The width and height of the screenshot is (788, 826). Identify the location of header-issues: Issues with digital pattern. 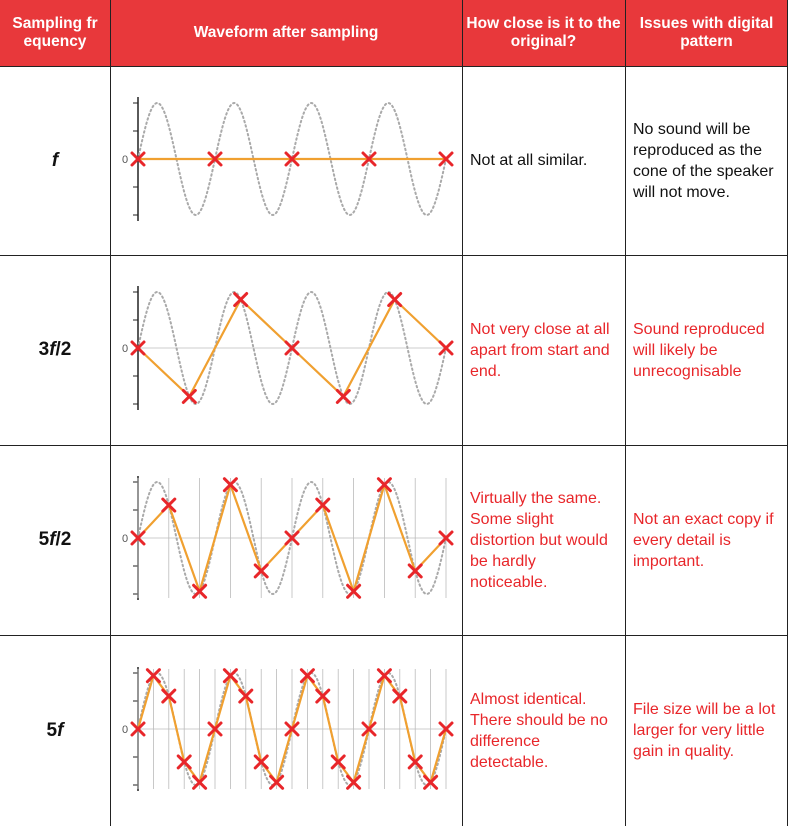
(706, 33).